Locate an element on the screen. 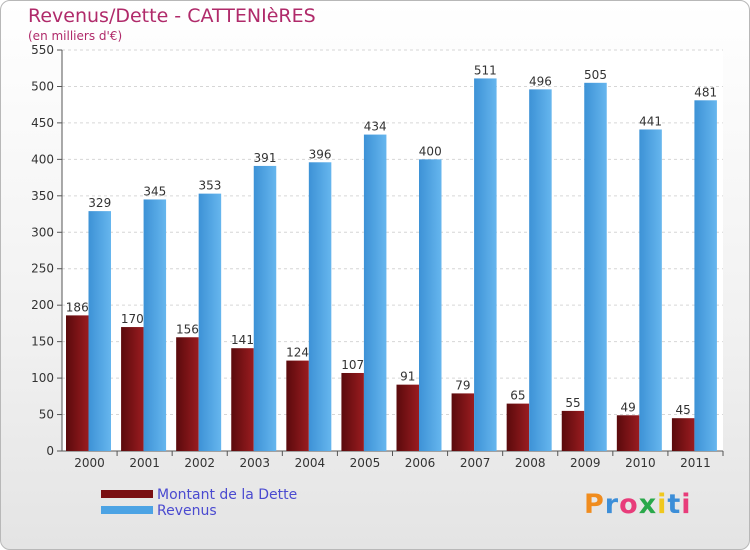 Image resolution: width=750 pixels, height=550 pixels. logo-letter: P is located at coordinates (594, 504).